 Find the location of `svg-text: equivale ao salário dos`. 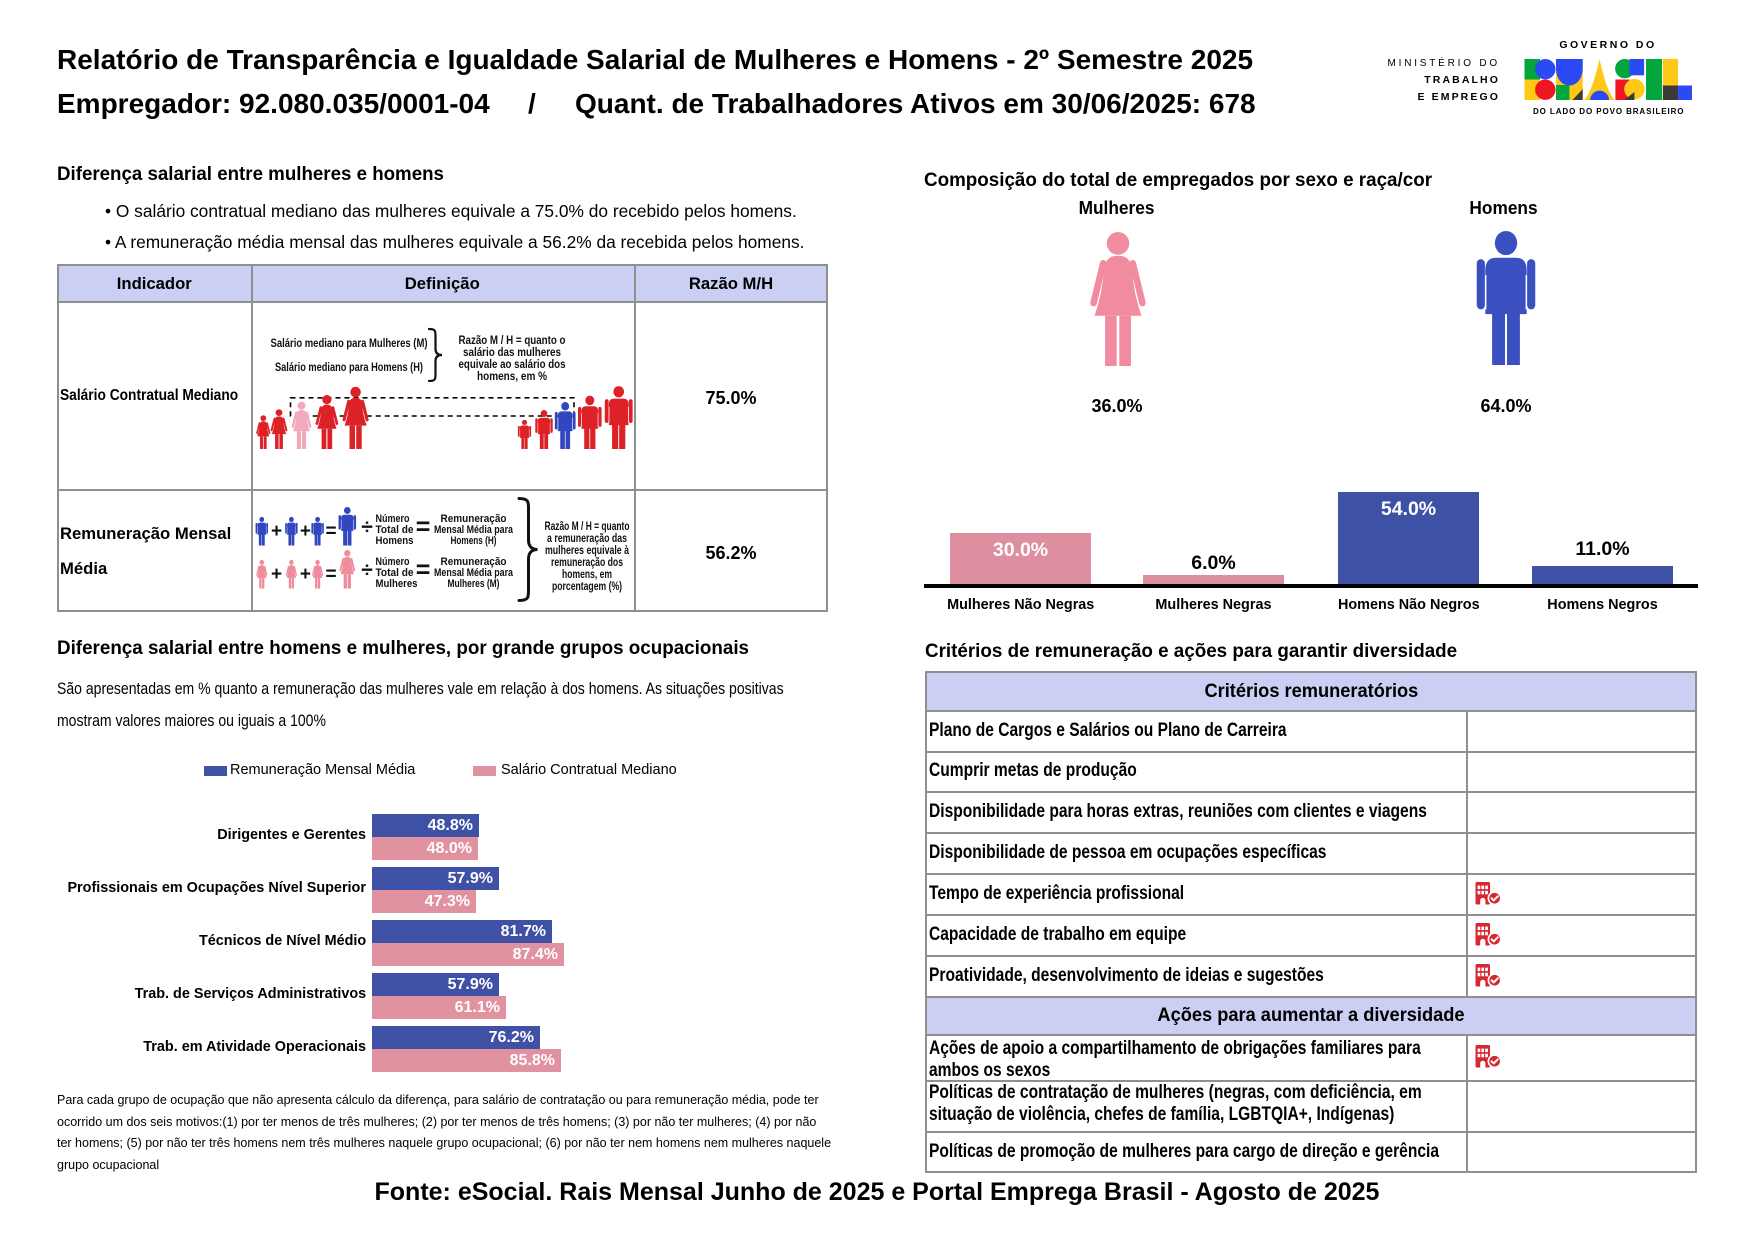

svg-text: equivale ao salário dos is located at coordinates (512, 364).